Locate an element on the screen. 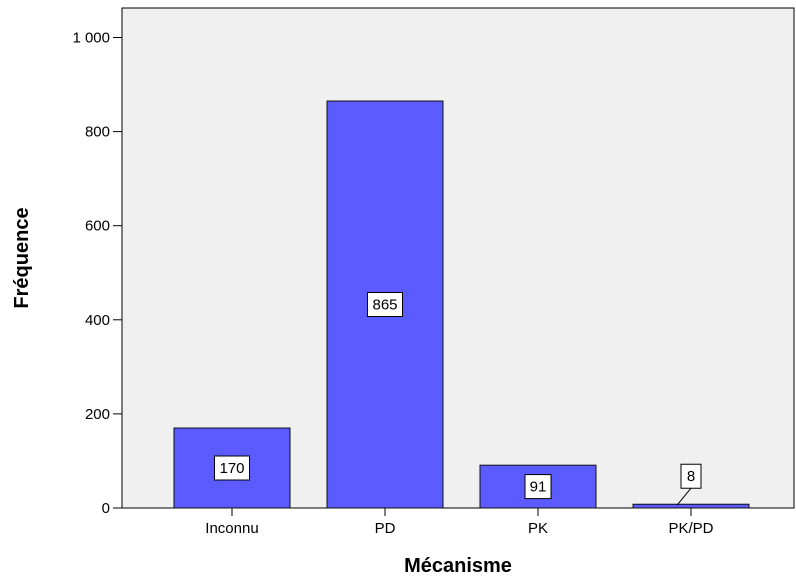  x-tick-label: PK is located at coordinates (538, 528).